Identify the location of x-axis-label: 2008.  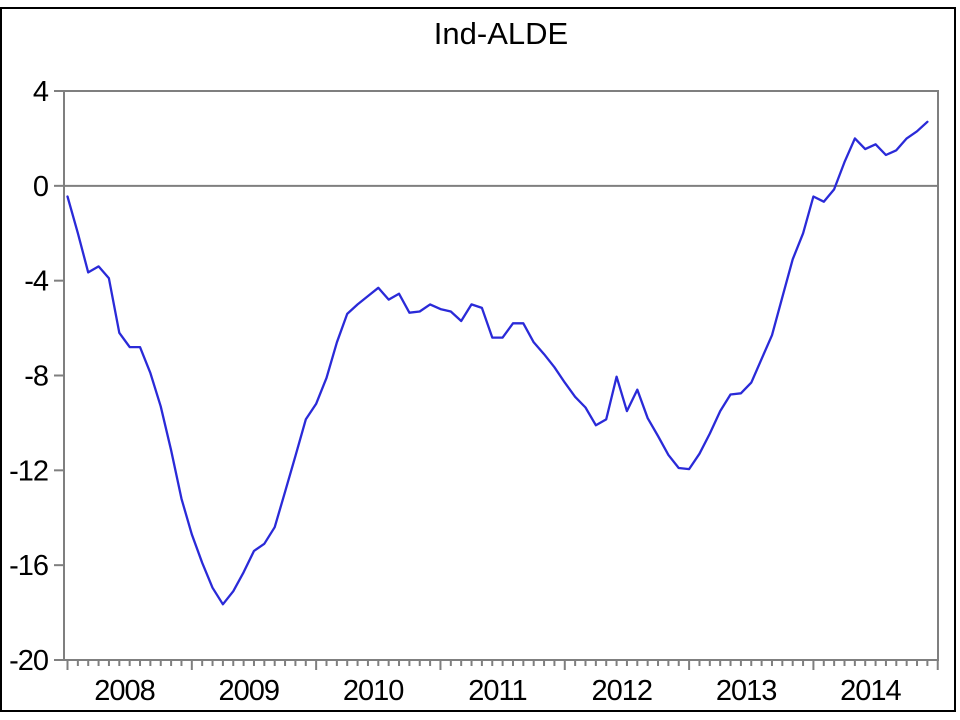
(124, 691).